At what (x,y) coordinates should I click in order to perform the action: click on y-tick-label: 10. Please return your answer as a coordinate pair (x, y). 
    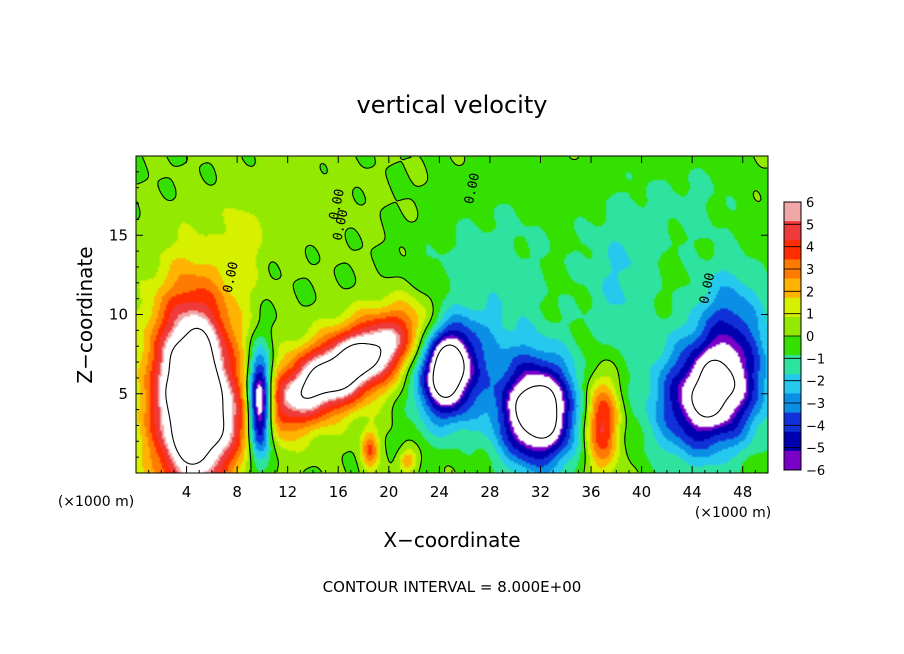
    Looking at the image, I should click on (118, 315).